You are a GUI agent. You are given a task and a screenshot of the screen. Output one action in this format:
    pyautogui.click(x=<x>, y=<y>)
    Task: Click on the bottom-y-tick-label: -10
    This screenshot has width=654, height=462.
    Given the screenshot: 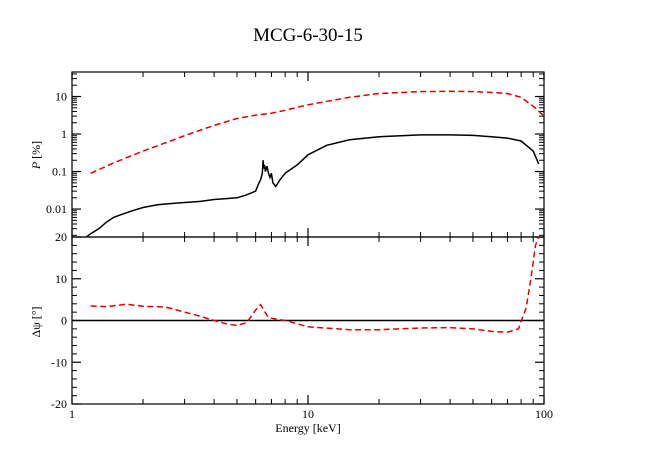 What is the action you would take?
    pyautogui.click(x=59, y=362)
    